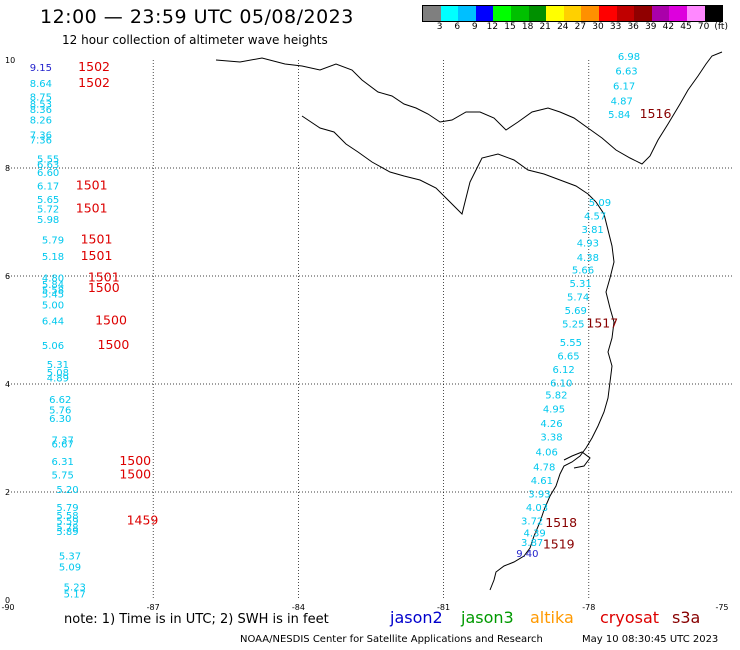  I want to click on wave-height-value: 6.17, so click(48, 187).